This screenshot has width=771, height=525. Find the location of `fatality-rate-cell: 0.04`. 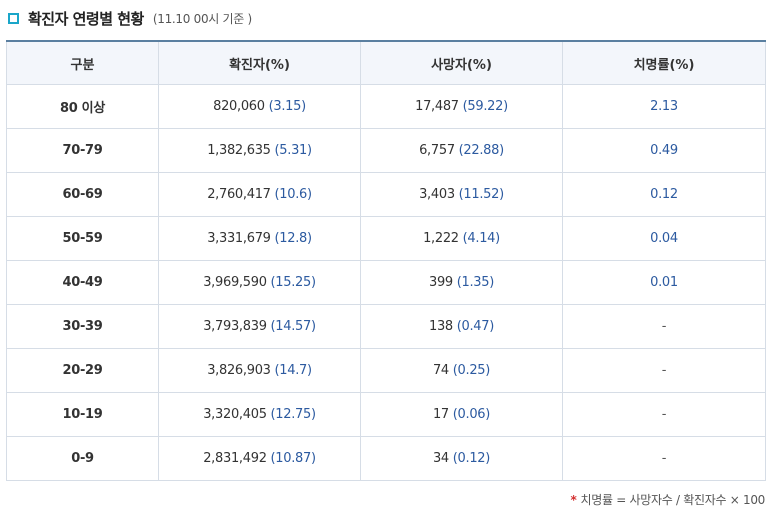

fatality-rate-cell: 0.04 is located at coordinates (664, 238).